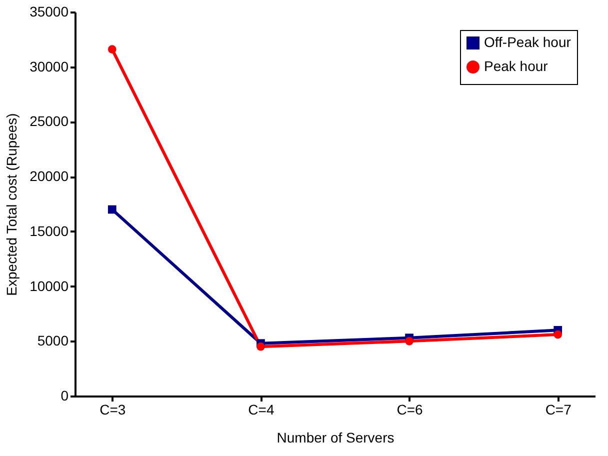  Describe the element at coordinates (410, 410) in the screenshot. I see `x-tick-label: C=6` at that location.